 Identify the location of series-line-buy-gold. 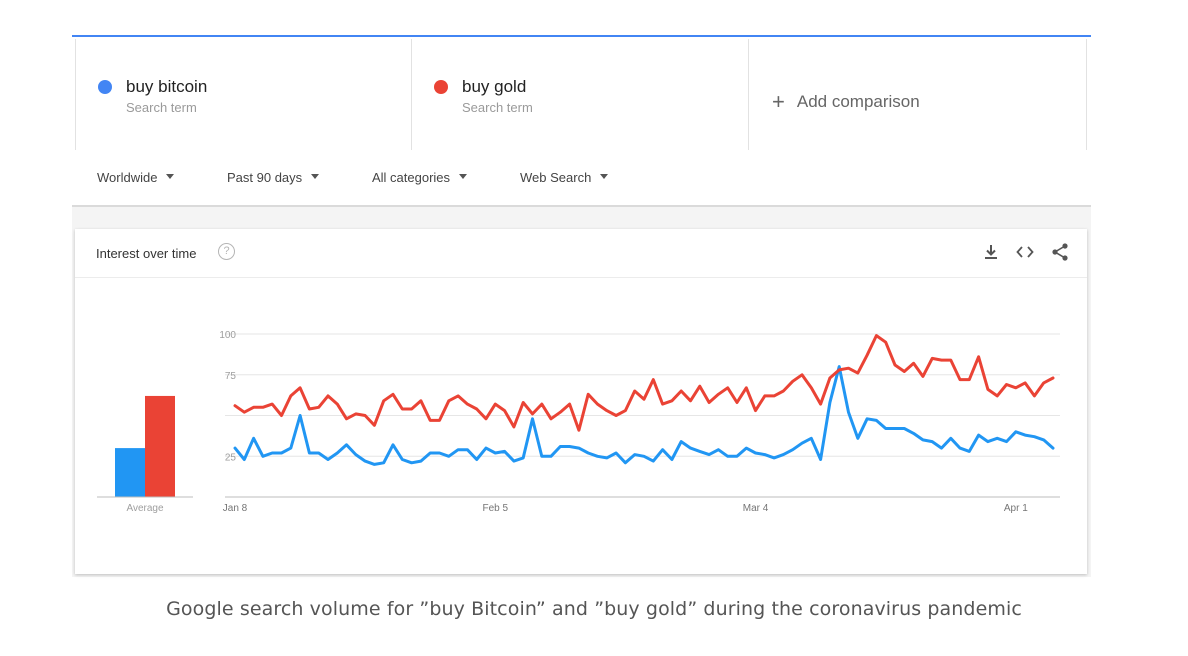
(644, 383).